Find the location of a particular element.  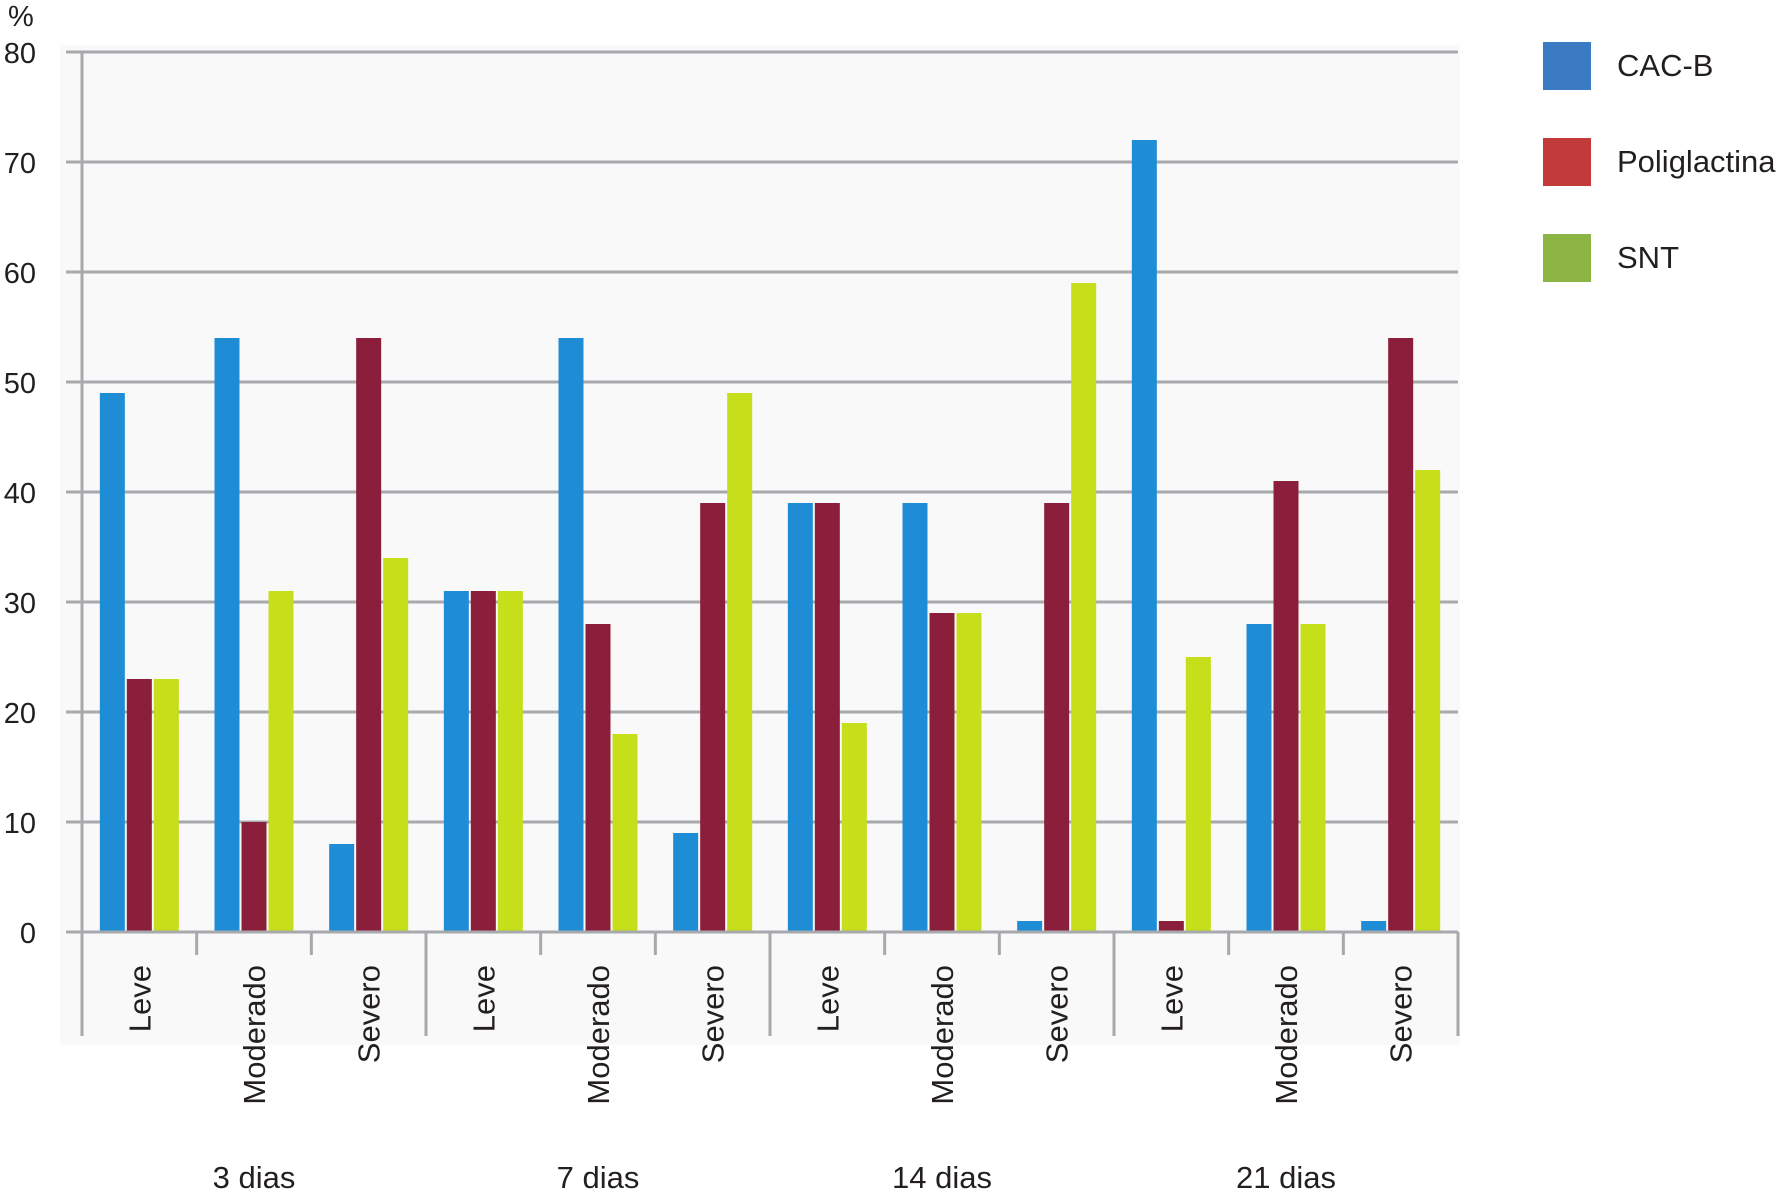

legend-item-snt: SNT is located at coordinates (1663, 280).